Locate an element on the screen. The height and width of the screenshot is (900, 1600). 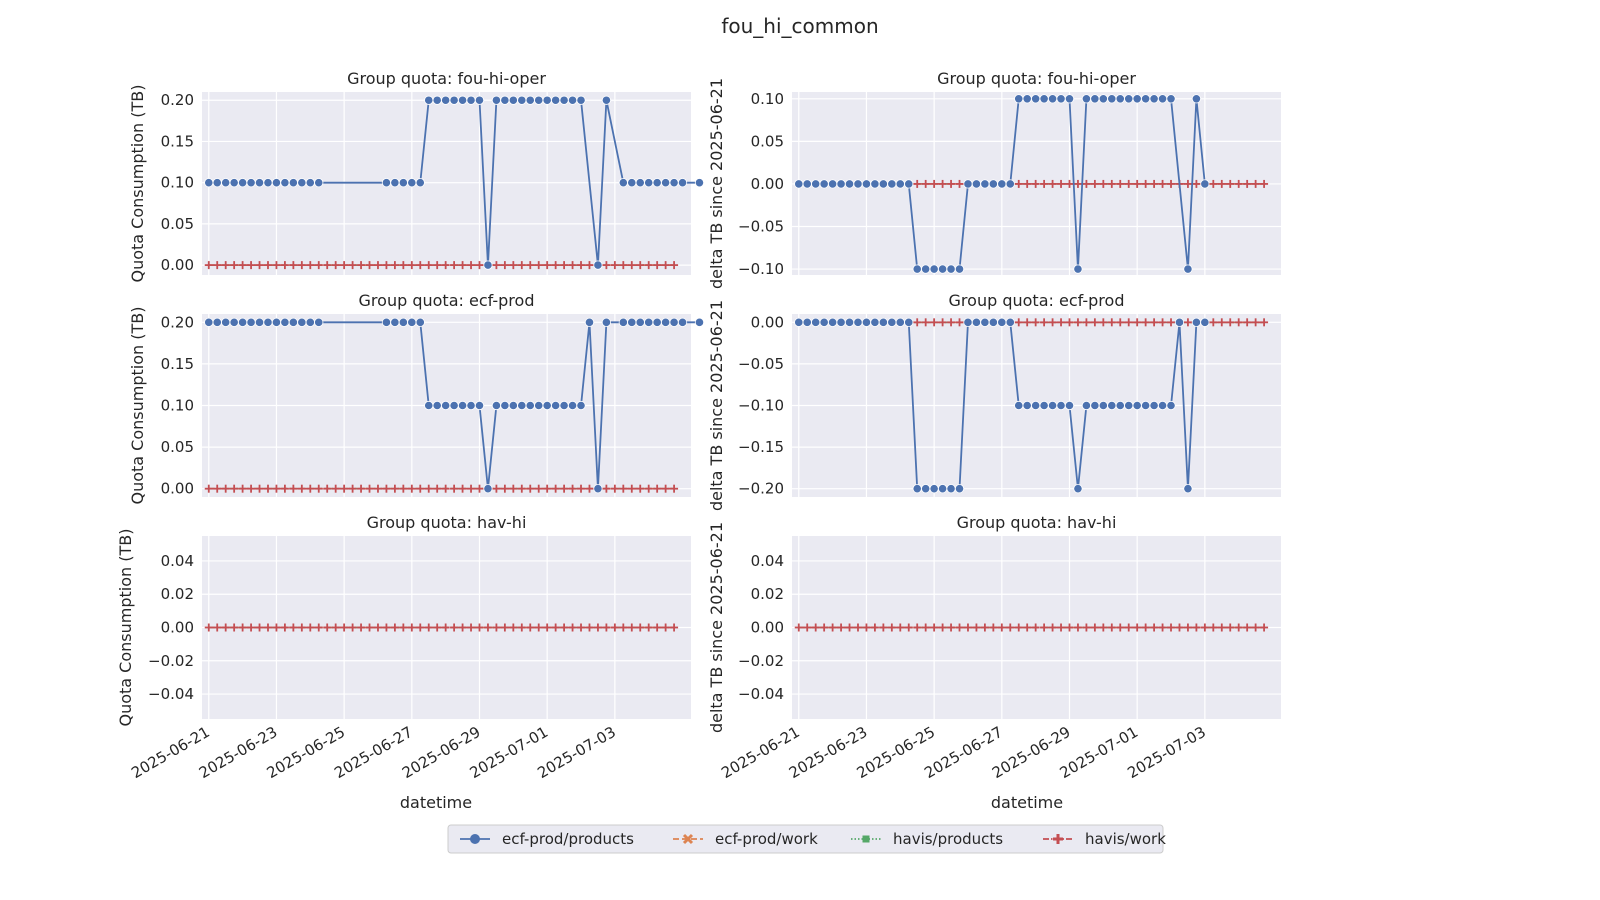
y-tick-label: −0.04 is located at coordinates (761, 694).